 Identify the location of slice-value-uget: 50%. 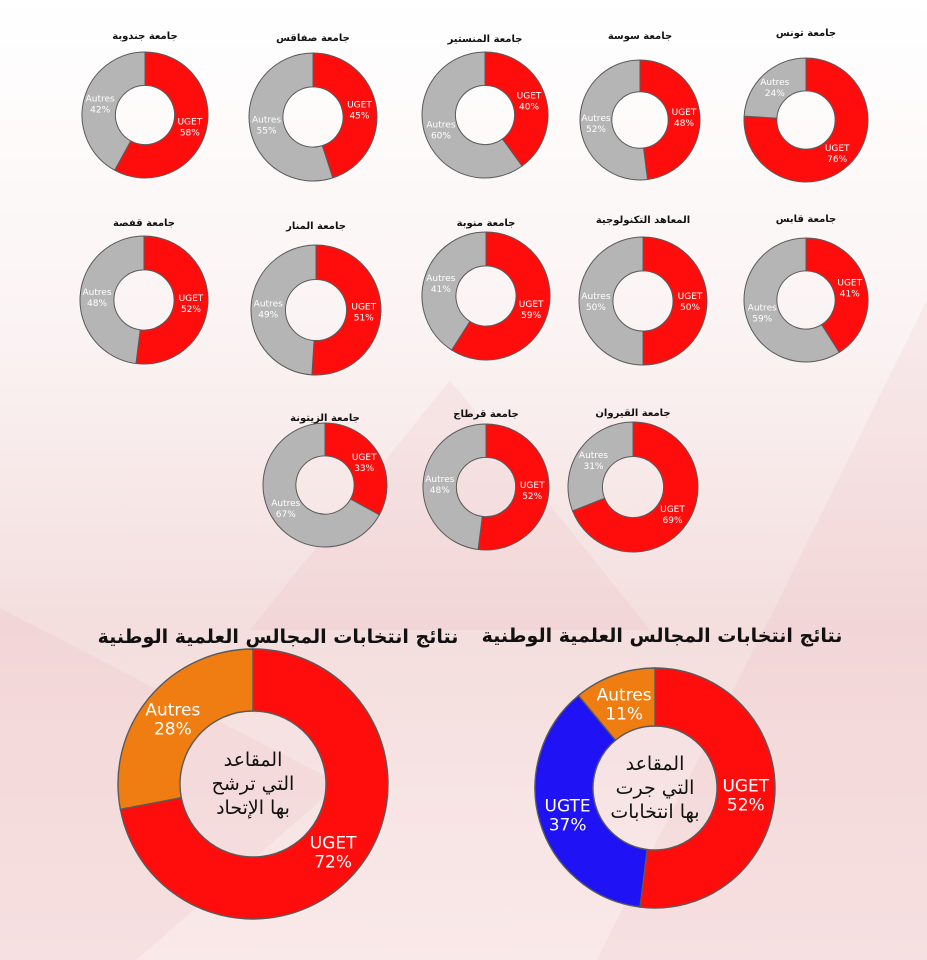
(690, 308).